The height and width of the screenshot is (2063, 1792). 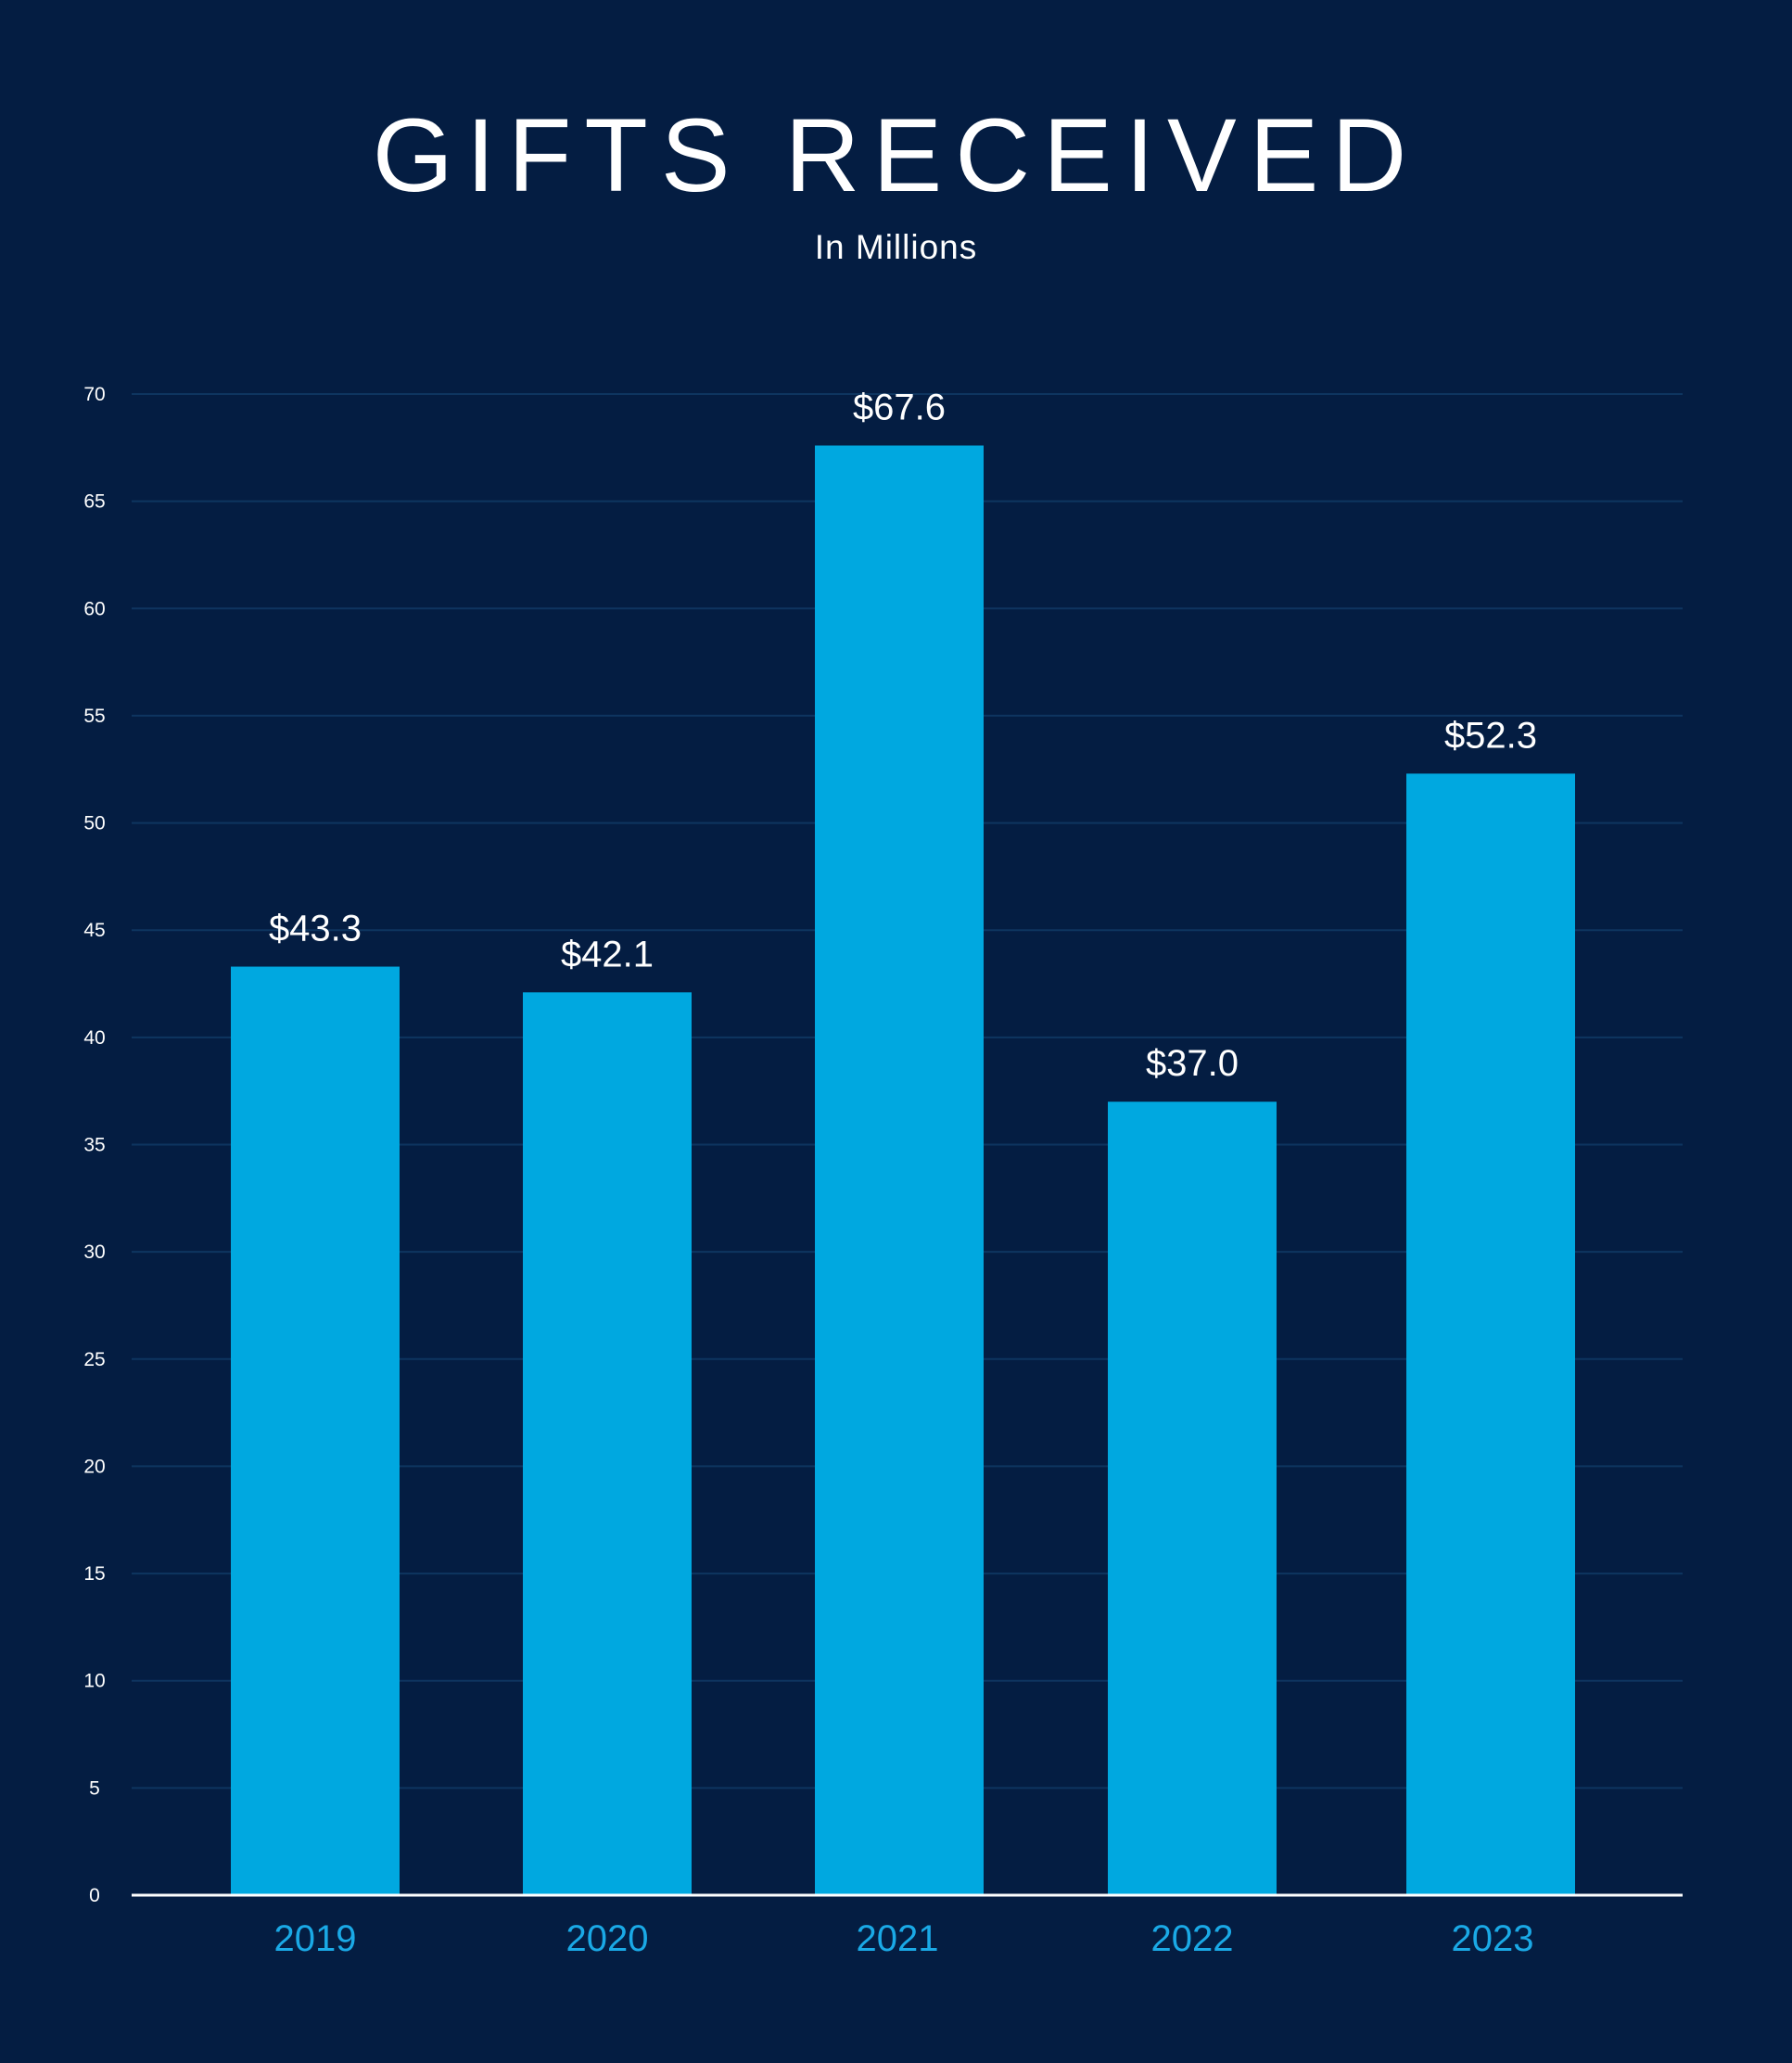 I want to click on bar-value-label: $52.3, so click(x=1490, y=735).